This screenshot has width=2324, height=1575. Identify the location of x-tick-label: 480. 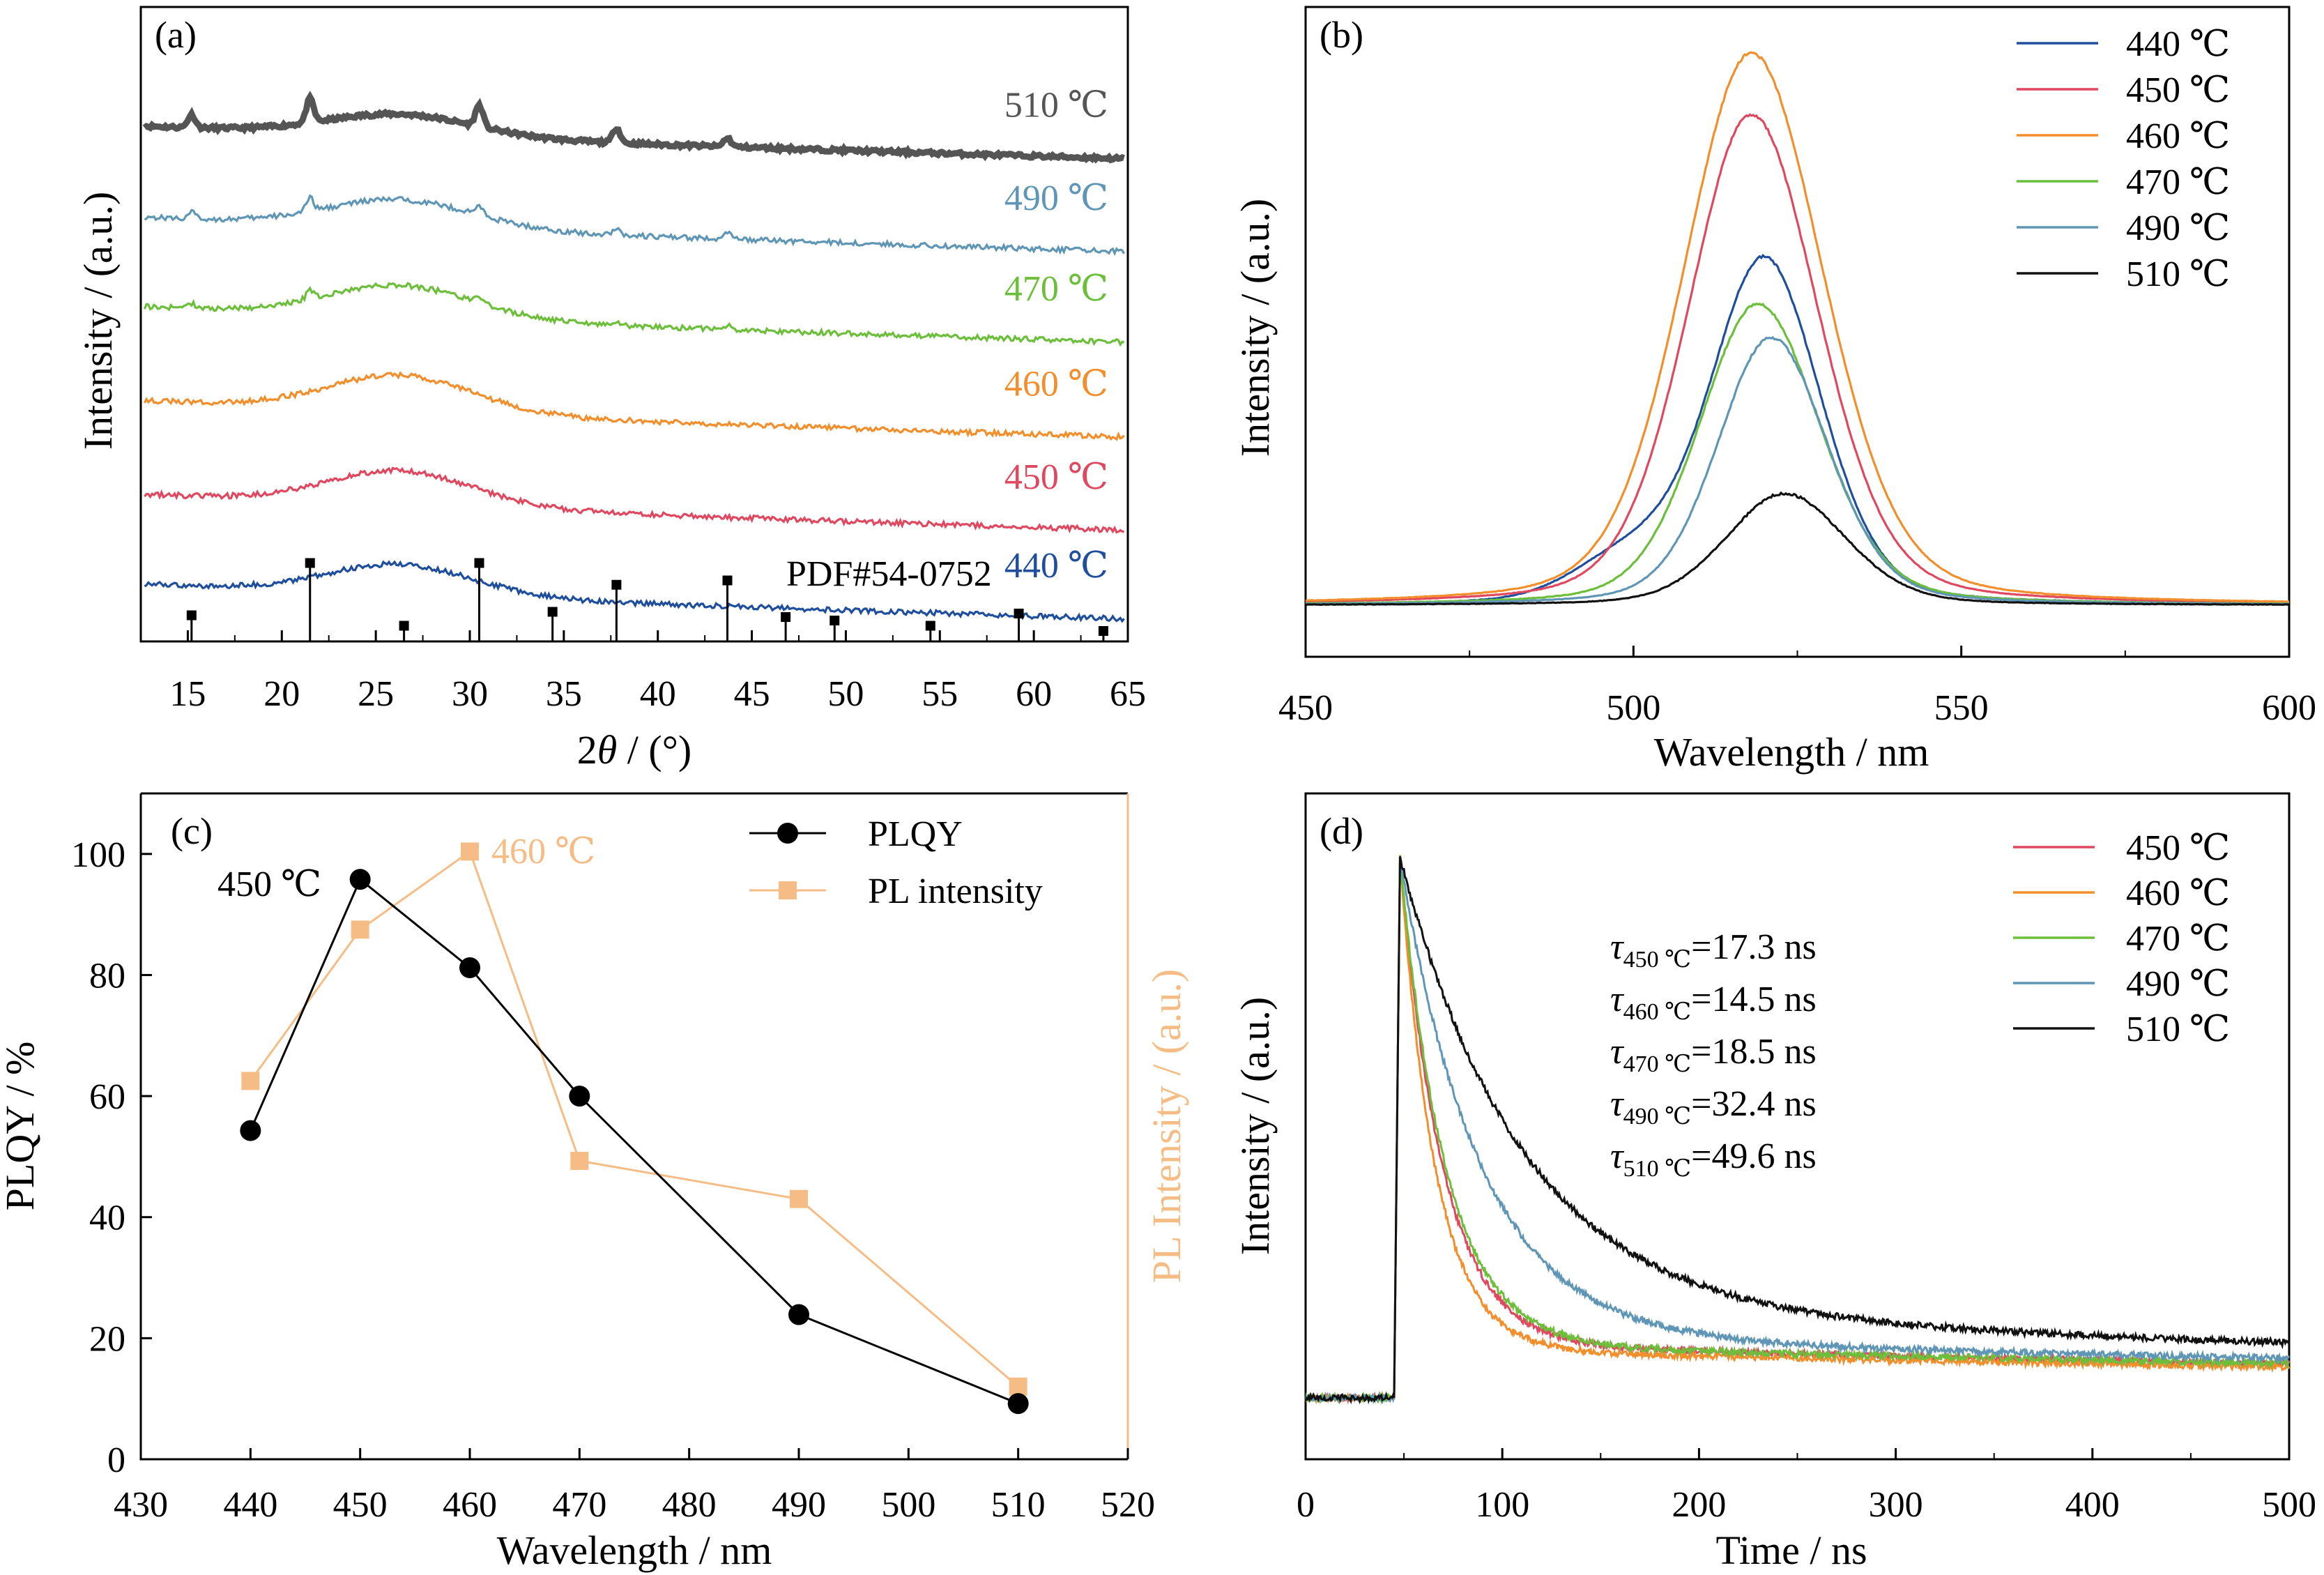
(690, 1505).